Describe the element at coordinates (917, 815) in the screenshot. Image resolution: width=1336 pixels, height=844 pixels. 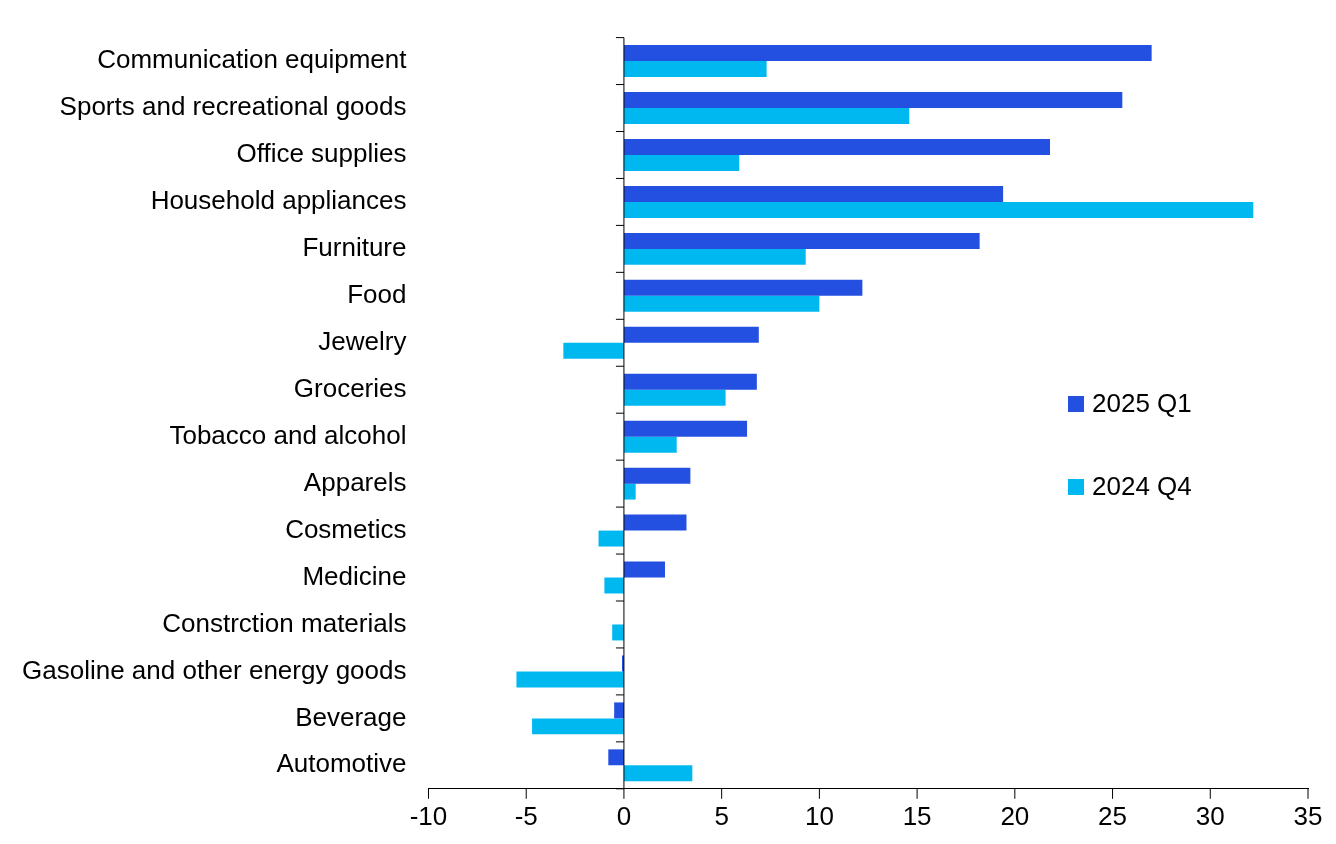
I see `x-tick-label: 15` at that location.